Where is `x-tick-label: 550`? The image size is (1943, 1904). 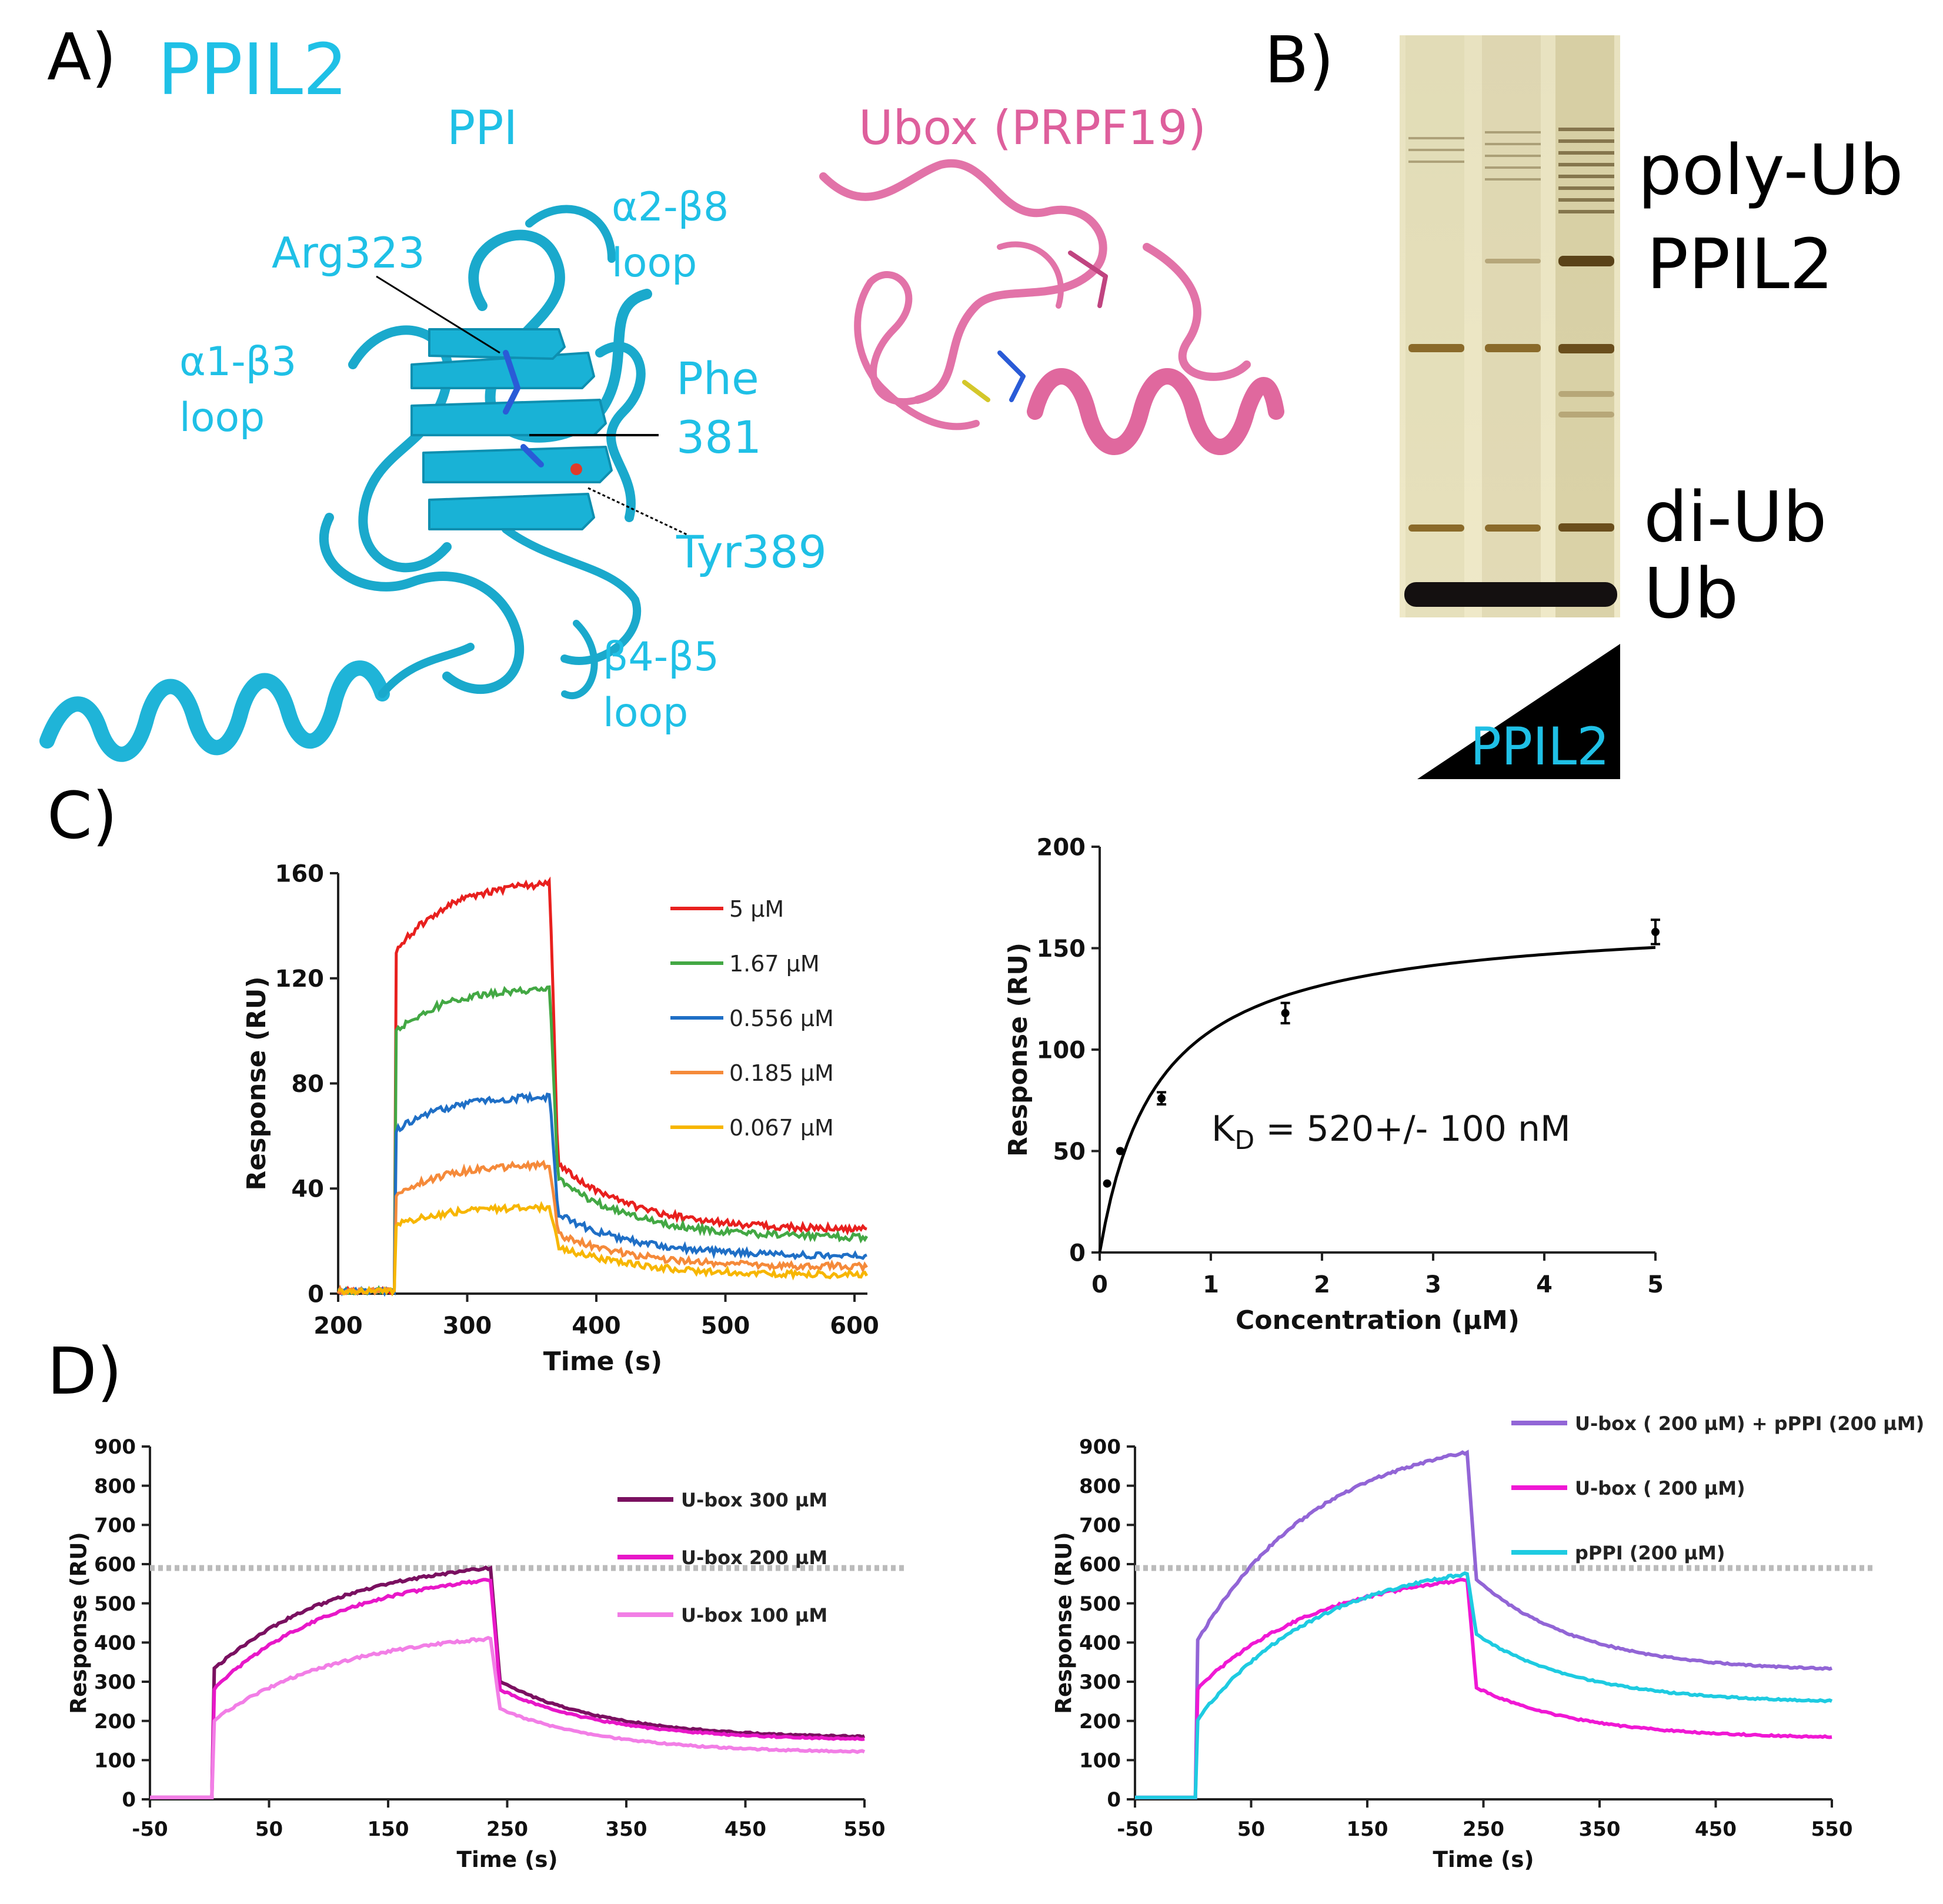
x-tick-label: 550 is located at coordinates (865, 1830).